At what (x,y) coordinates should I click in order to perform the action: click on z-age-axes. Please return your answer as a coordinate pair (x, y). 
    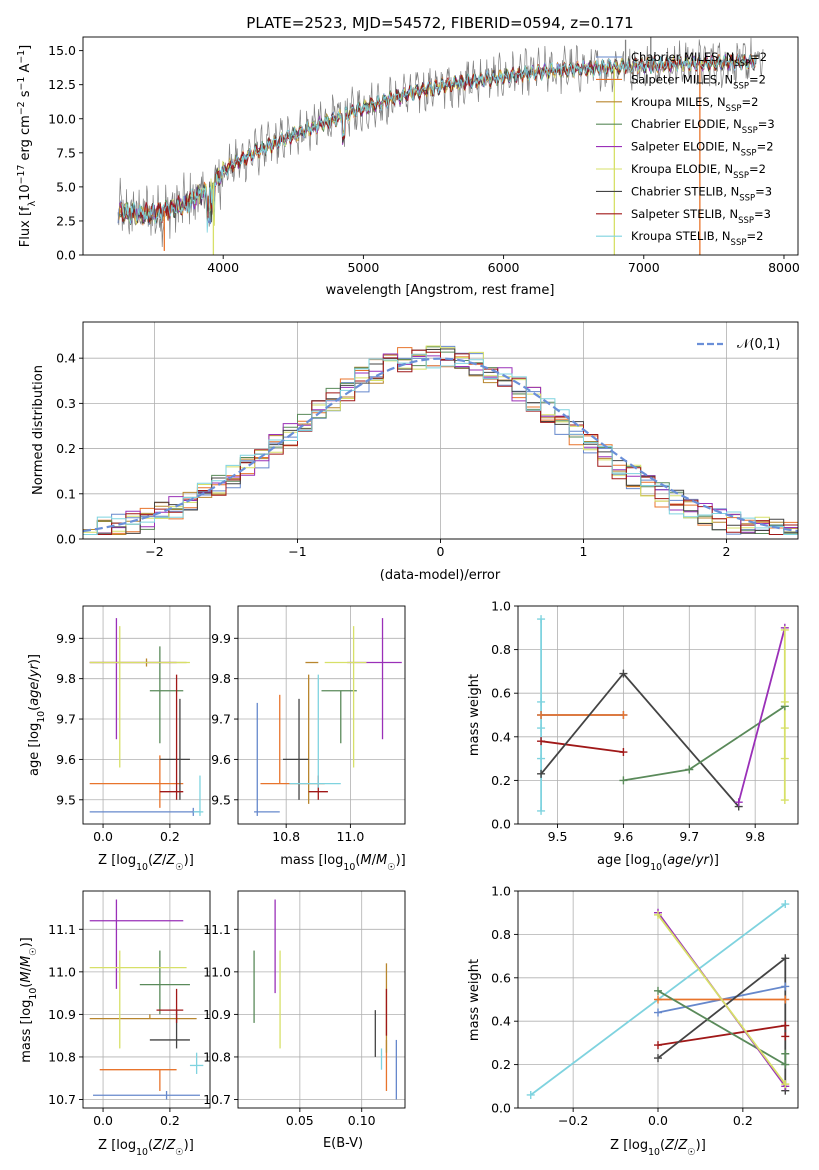
    Looking at the image, I should click on (146, 715).